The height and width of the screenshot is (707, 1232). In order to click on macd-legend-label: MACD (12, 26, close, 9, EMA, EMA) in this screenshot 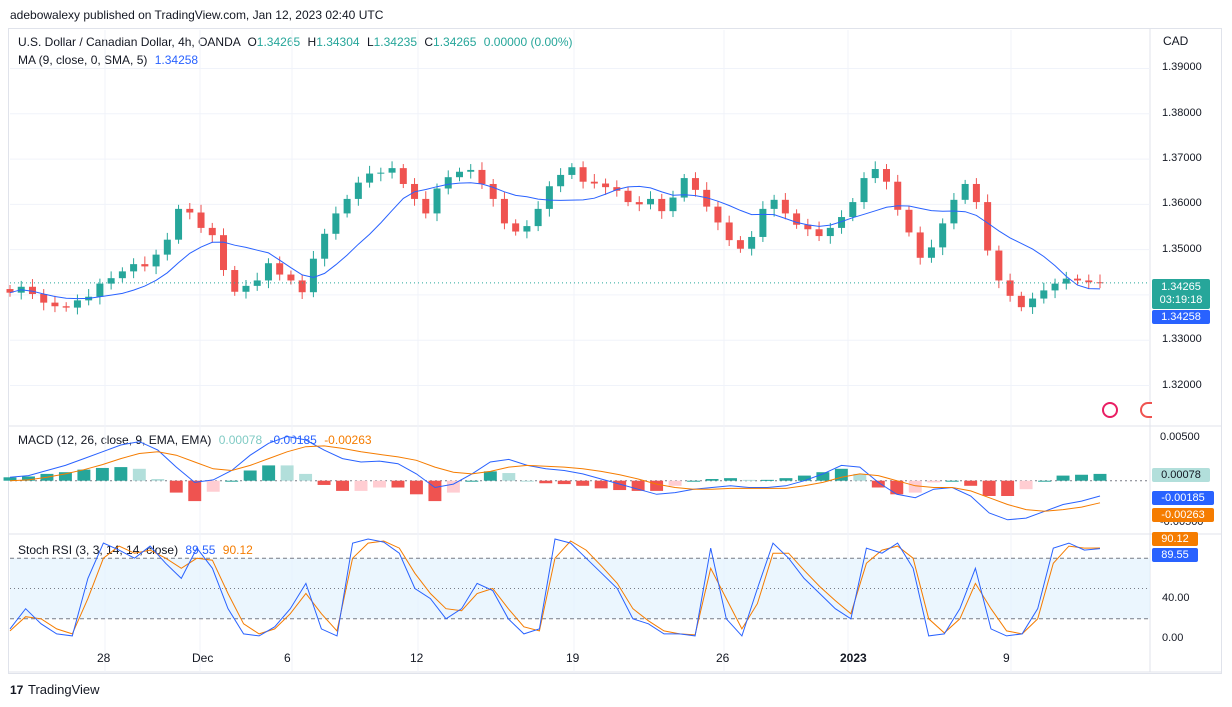, I will do `click(115, 440)`.